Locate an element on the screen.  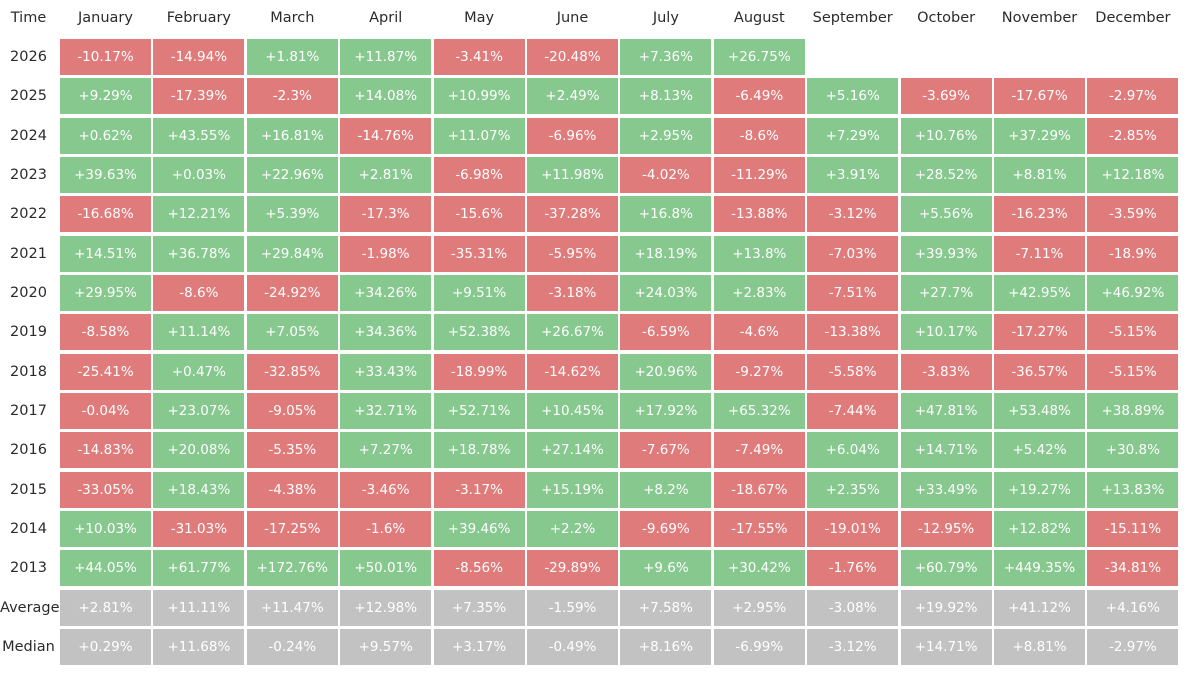
summary-cell: +12.98% is located at coordinates (386, 607).